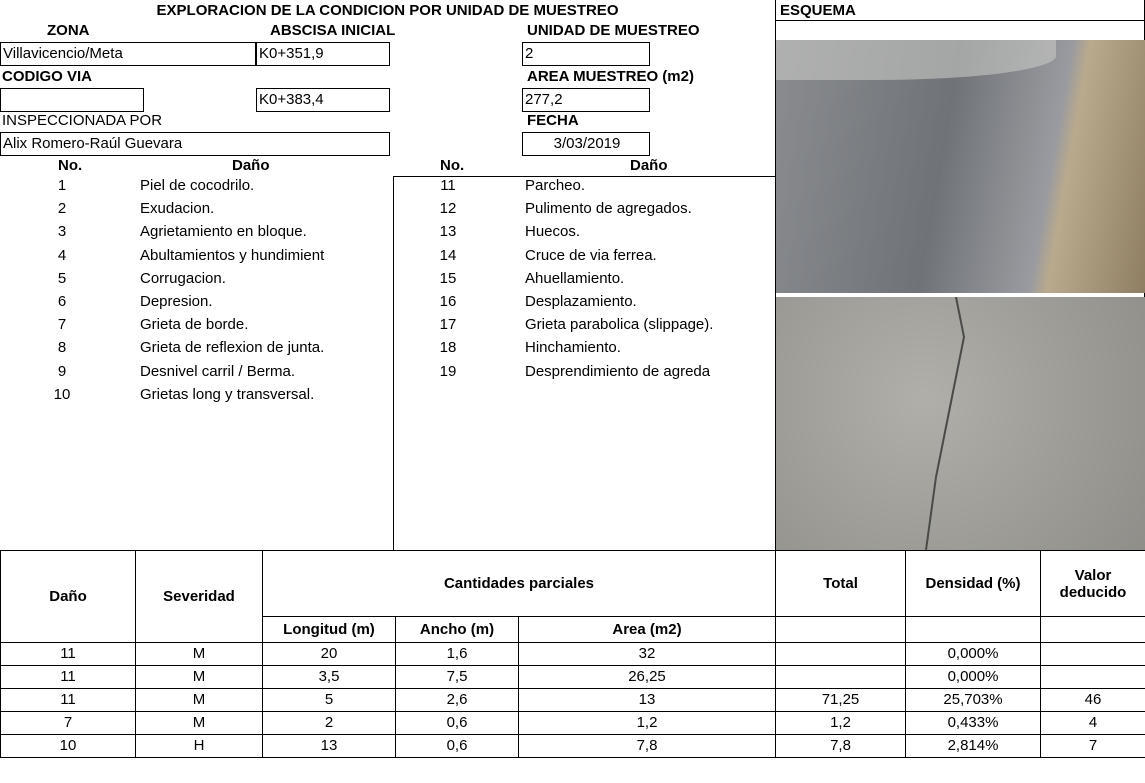 This screenshot has width=1145, height=783. Describe the element at coordinates (553, 120) in the screenshot. I see `label: FECHA` at that location.